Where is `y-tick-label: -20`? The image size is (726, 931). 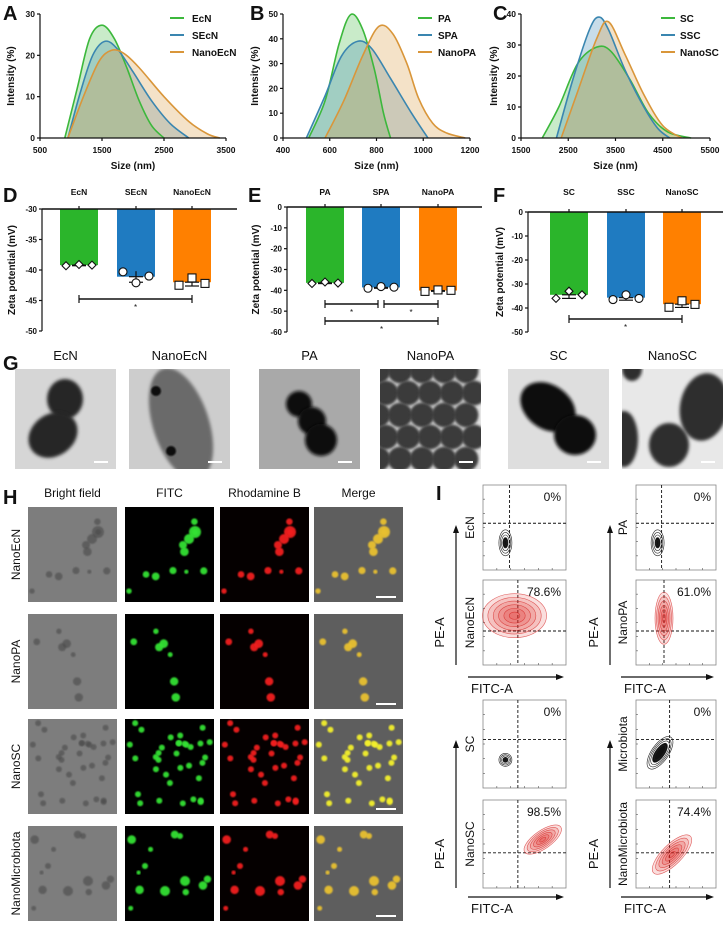 y-tick-label: -20 is located at coordinates (517, 260).